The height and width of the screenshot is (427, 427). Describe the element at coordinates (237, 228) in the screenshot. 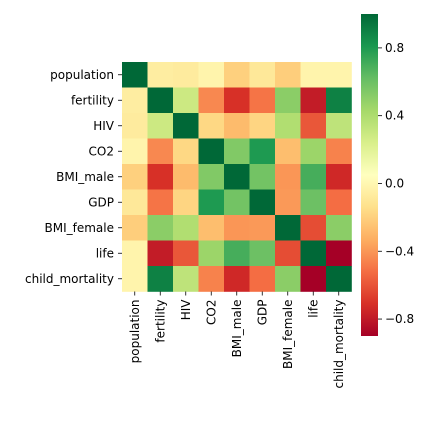

I see `heatmap-cell-BMI_female-BMI_male` at that location.